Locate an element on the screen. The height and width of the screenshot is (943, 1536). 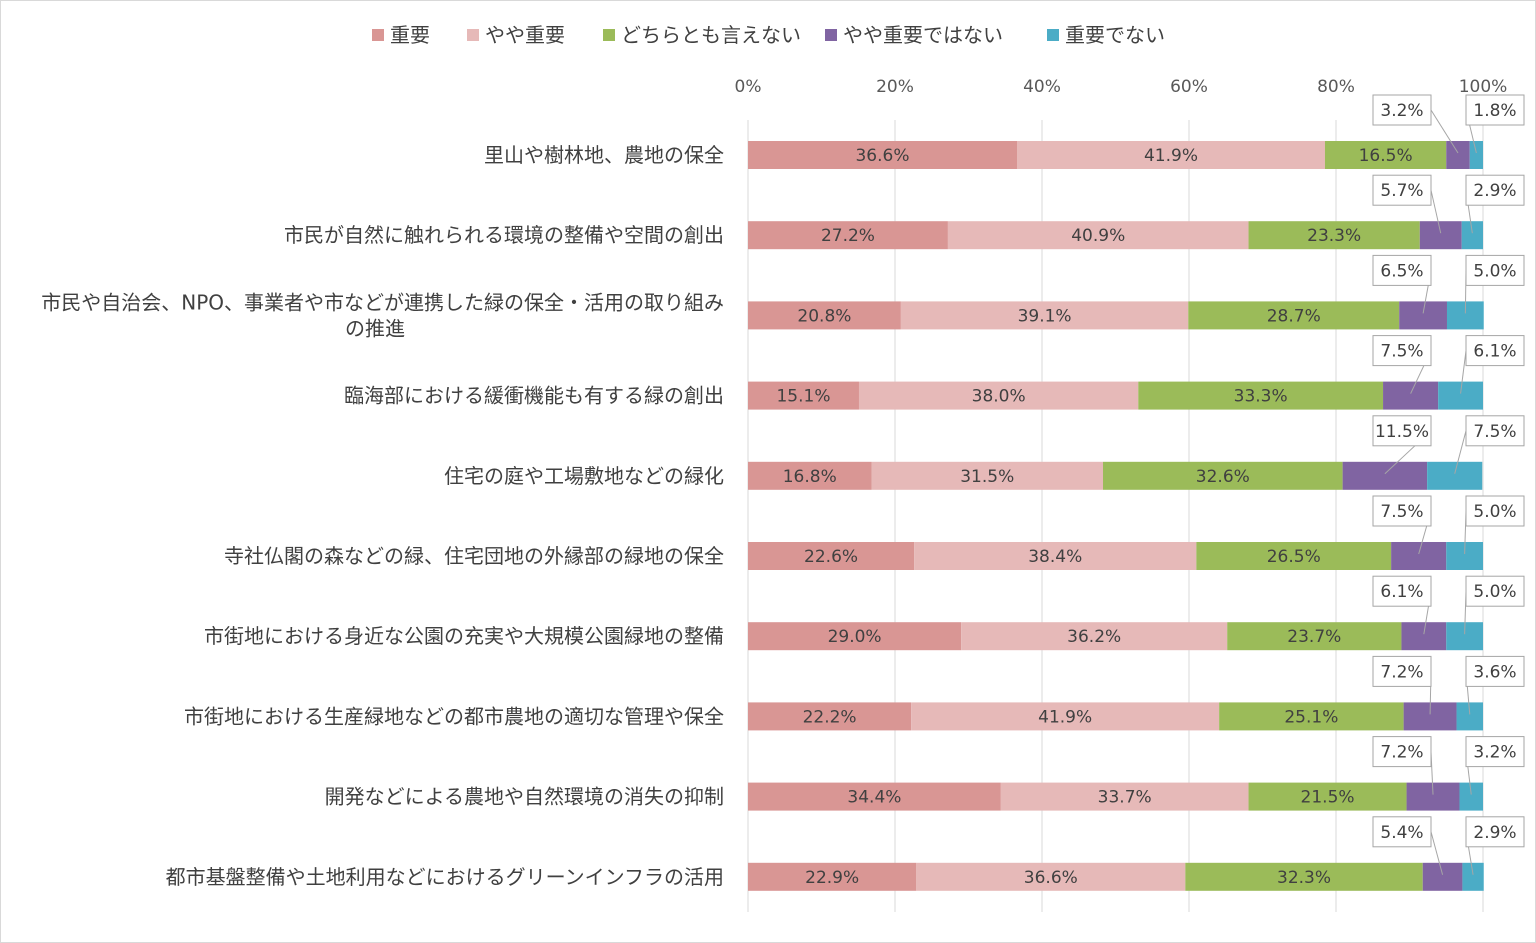
bar-segment-r0-s0 is located at coordinates (883, 155).